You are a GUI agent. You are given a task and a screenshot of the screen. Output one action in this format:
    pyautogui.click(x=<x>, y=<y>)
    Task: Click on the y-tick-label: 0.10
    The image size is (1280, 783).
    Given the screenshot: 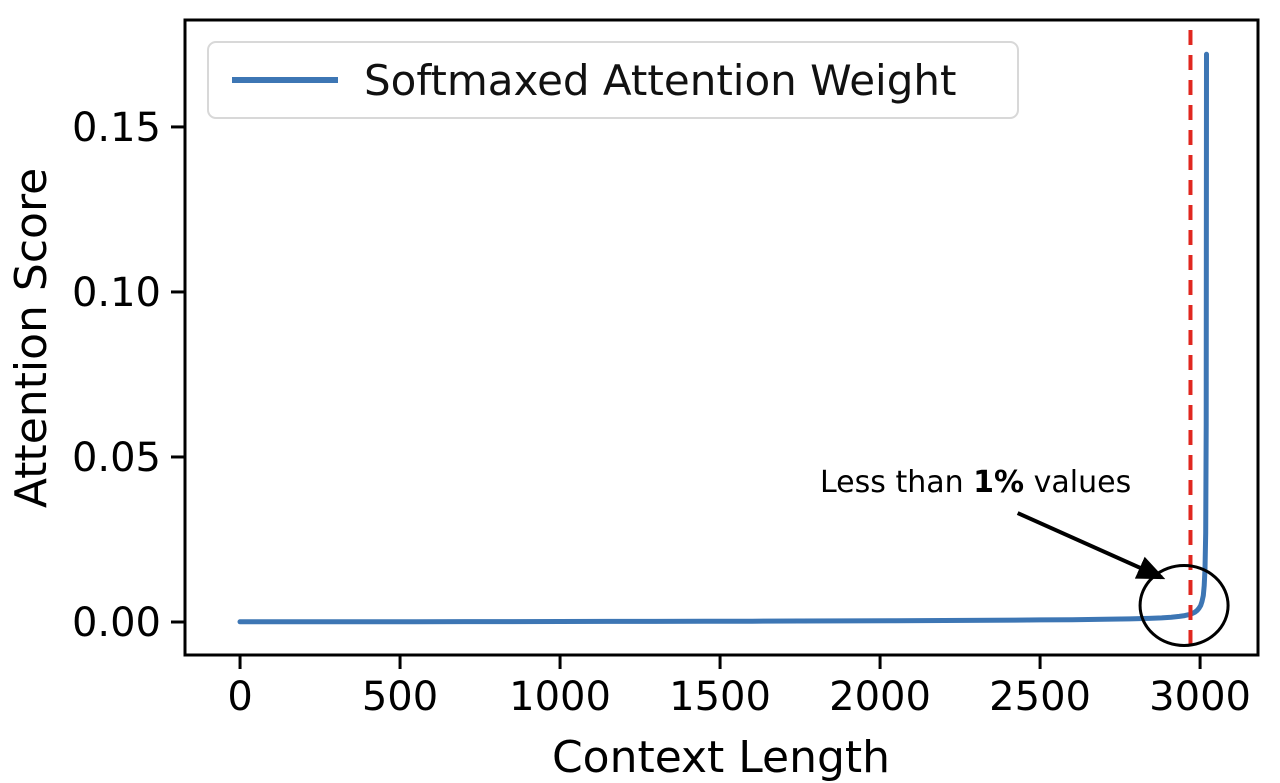 What is the action you would take?
    pyautogui.click(x=116, y=293)
    